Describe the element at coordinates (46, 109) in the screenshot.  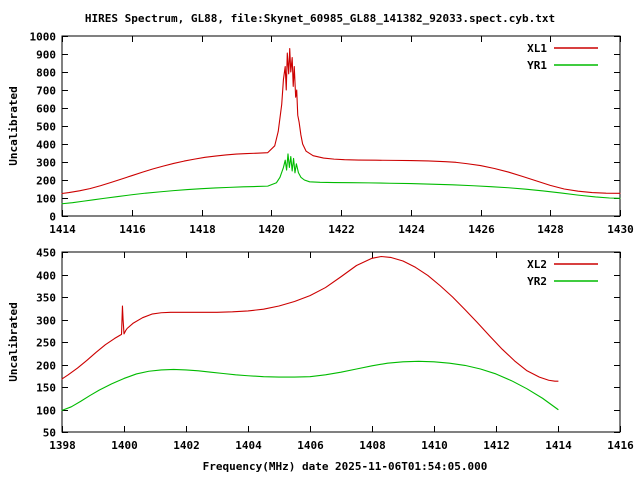
I see `y-tick-label: 600` at that location.